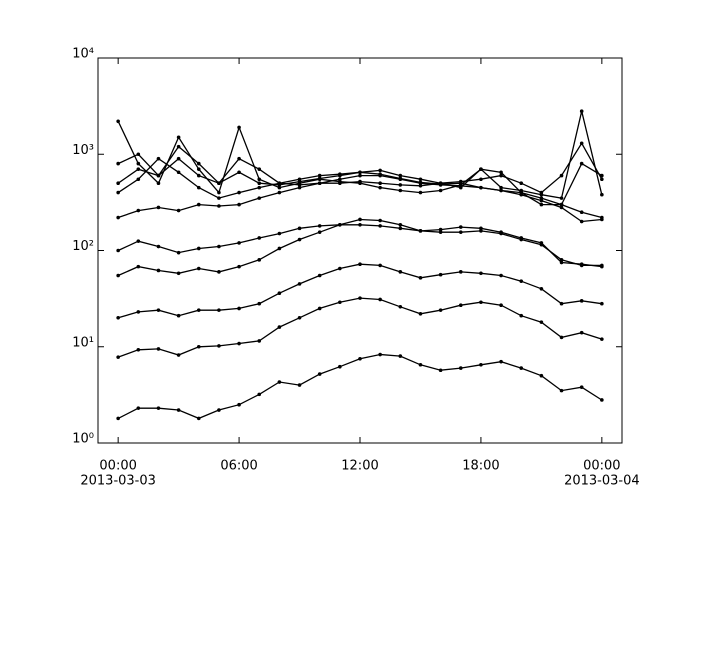  Describe the element at coordinates (480, 466) in the screenshot. I see `x-tick-label: 18:00` at that location.